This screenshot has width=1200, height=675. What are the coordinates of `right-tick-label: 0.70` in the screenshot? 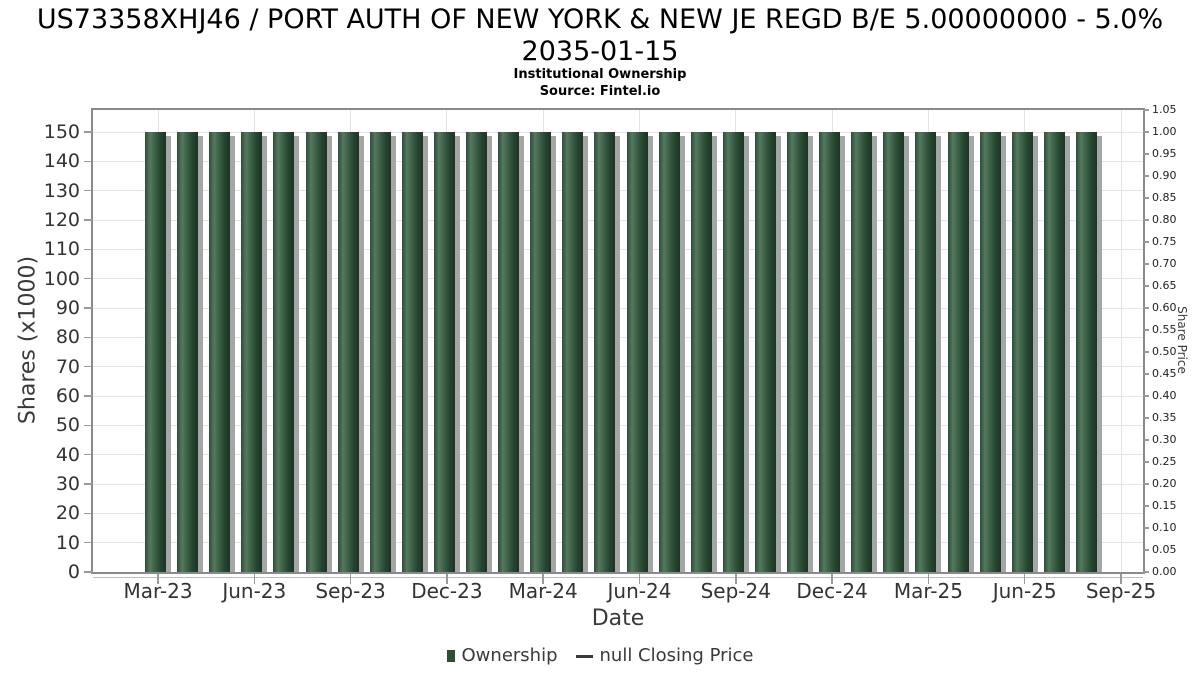 It's located at (1164, 263).